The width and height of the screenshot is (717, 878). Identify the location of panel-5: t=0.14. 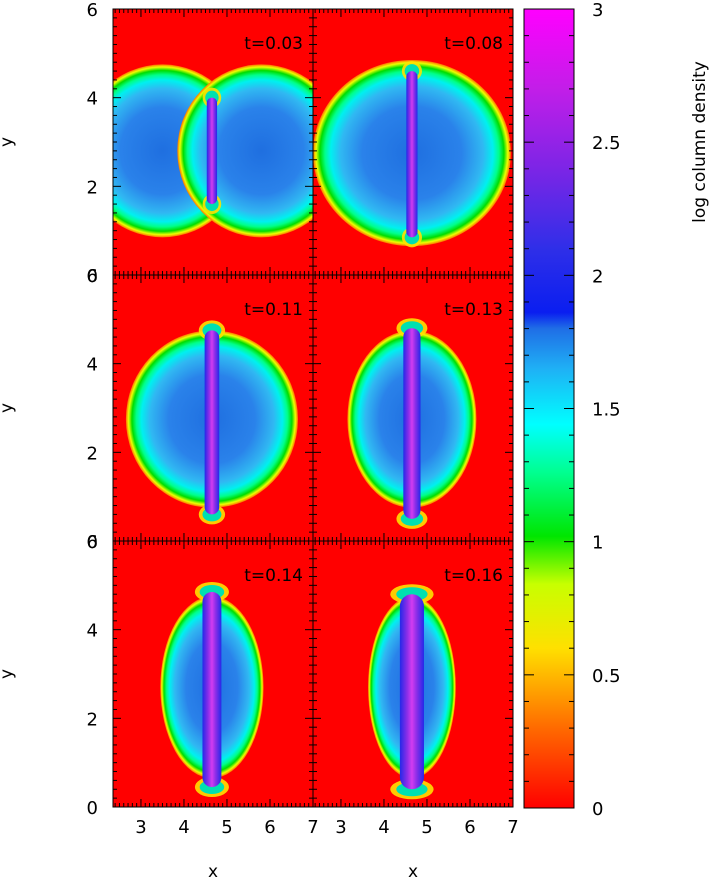
(213, 674).